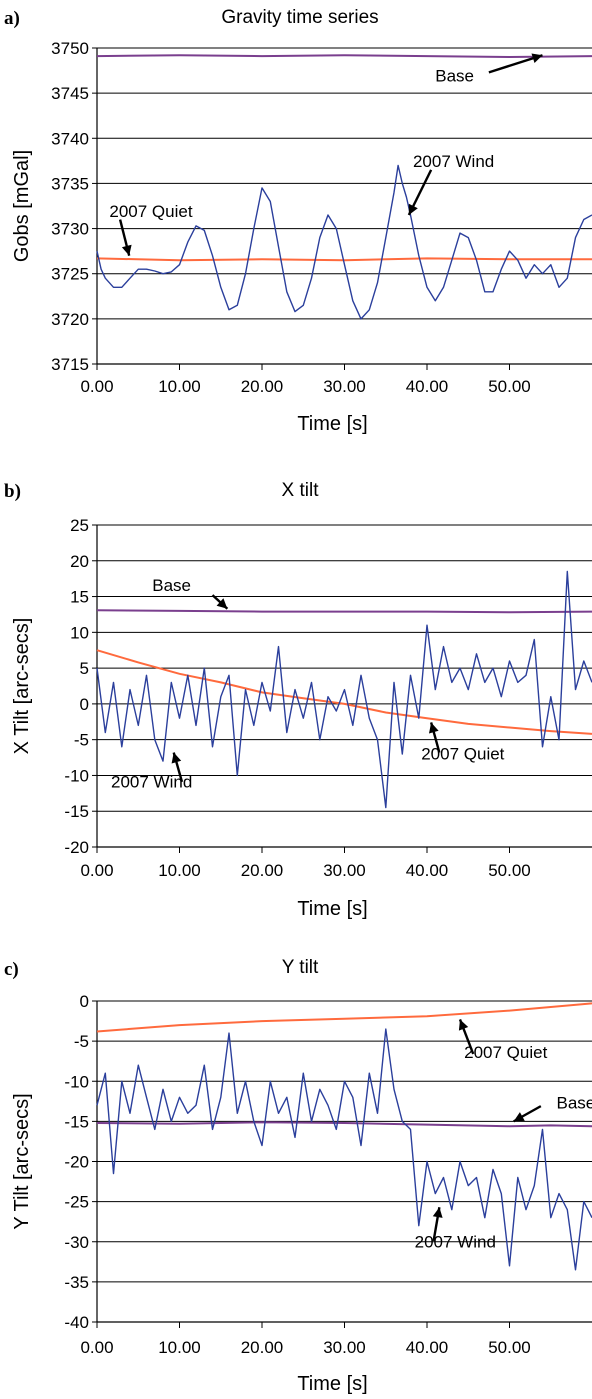 This screenshot has height=1399, width=592. What do you see at coordinates (70, 138) in the screenshot?
I see `y-tick-label: 3740` at bounding box center [70, 138].